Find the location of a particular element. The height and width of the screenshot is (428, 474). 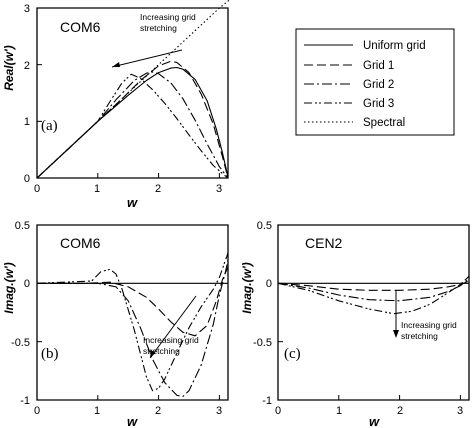

panel-c-ytick-label: 0.5 is located at coordinates (264, 226).